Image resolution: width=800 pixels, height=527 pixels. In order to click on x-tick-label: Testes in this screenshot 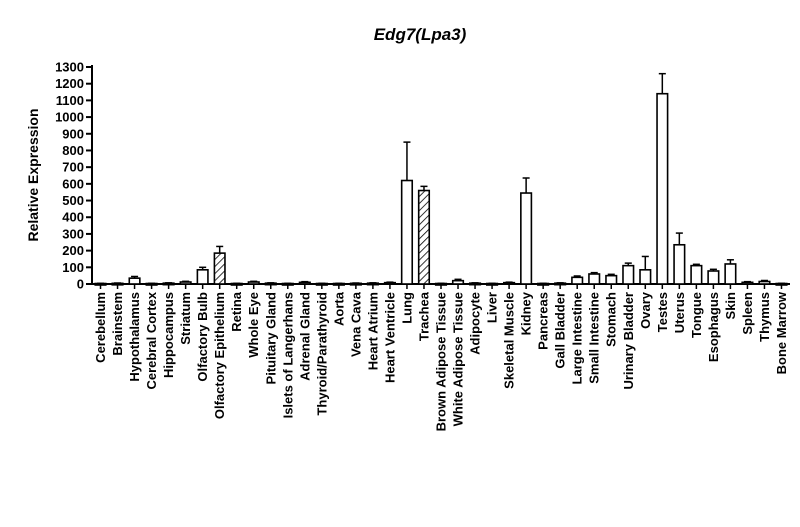, I will do `click(662, 312)`.